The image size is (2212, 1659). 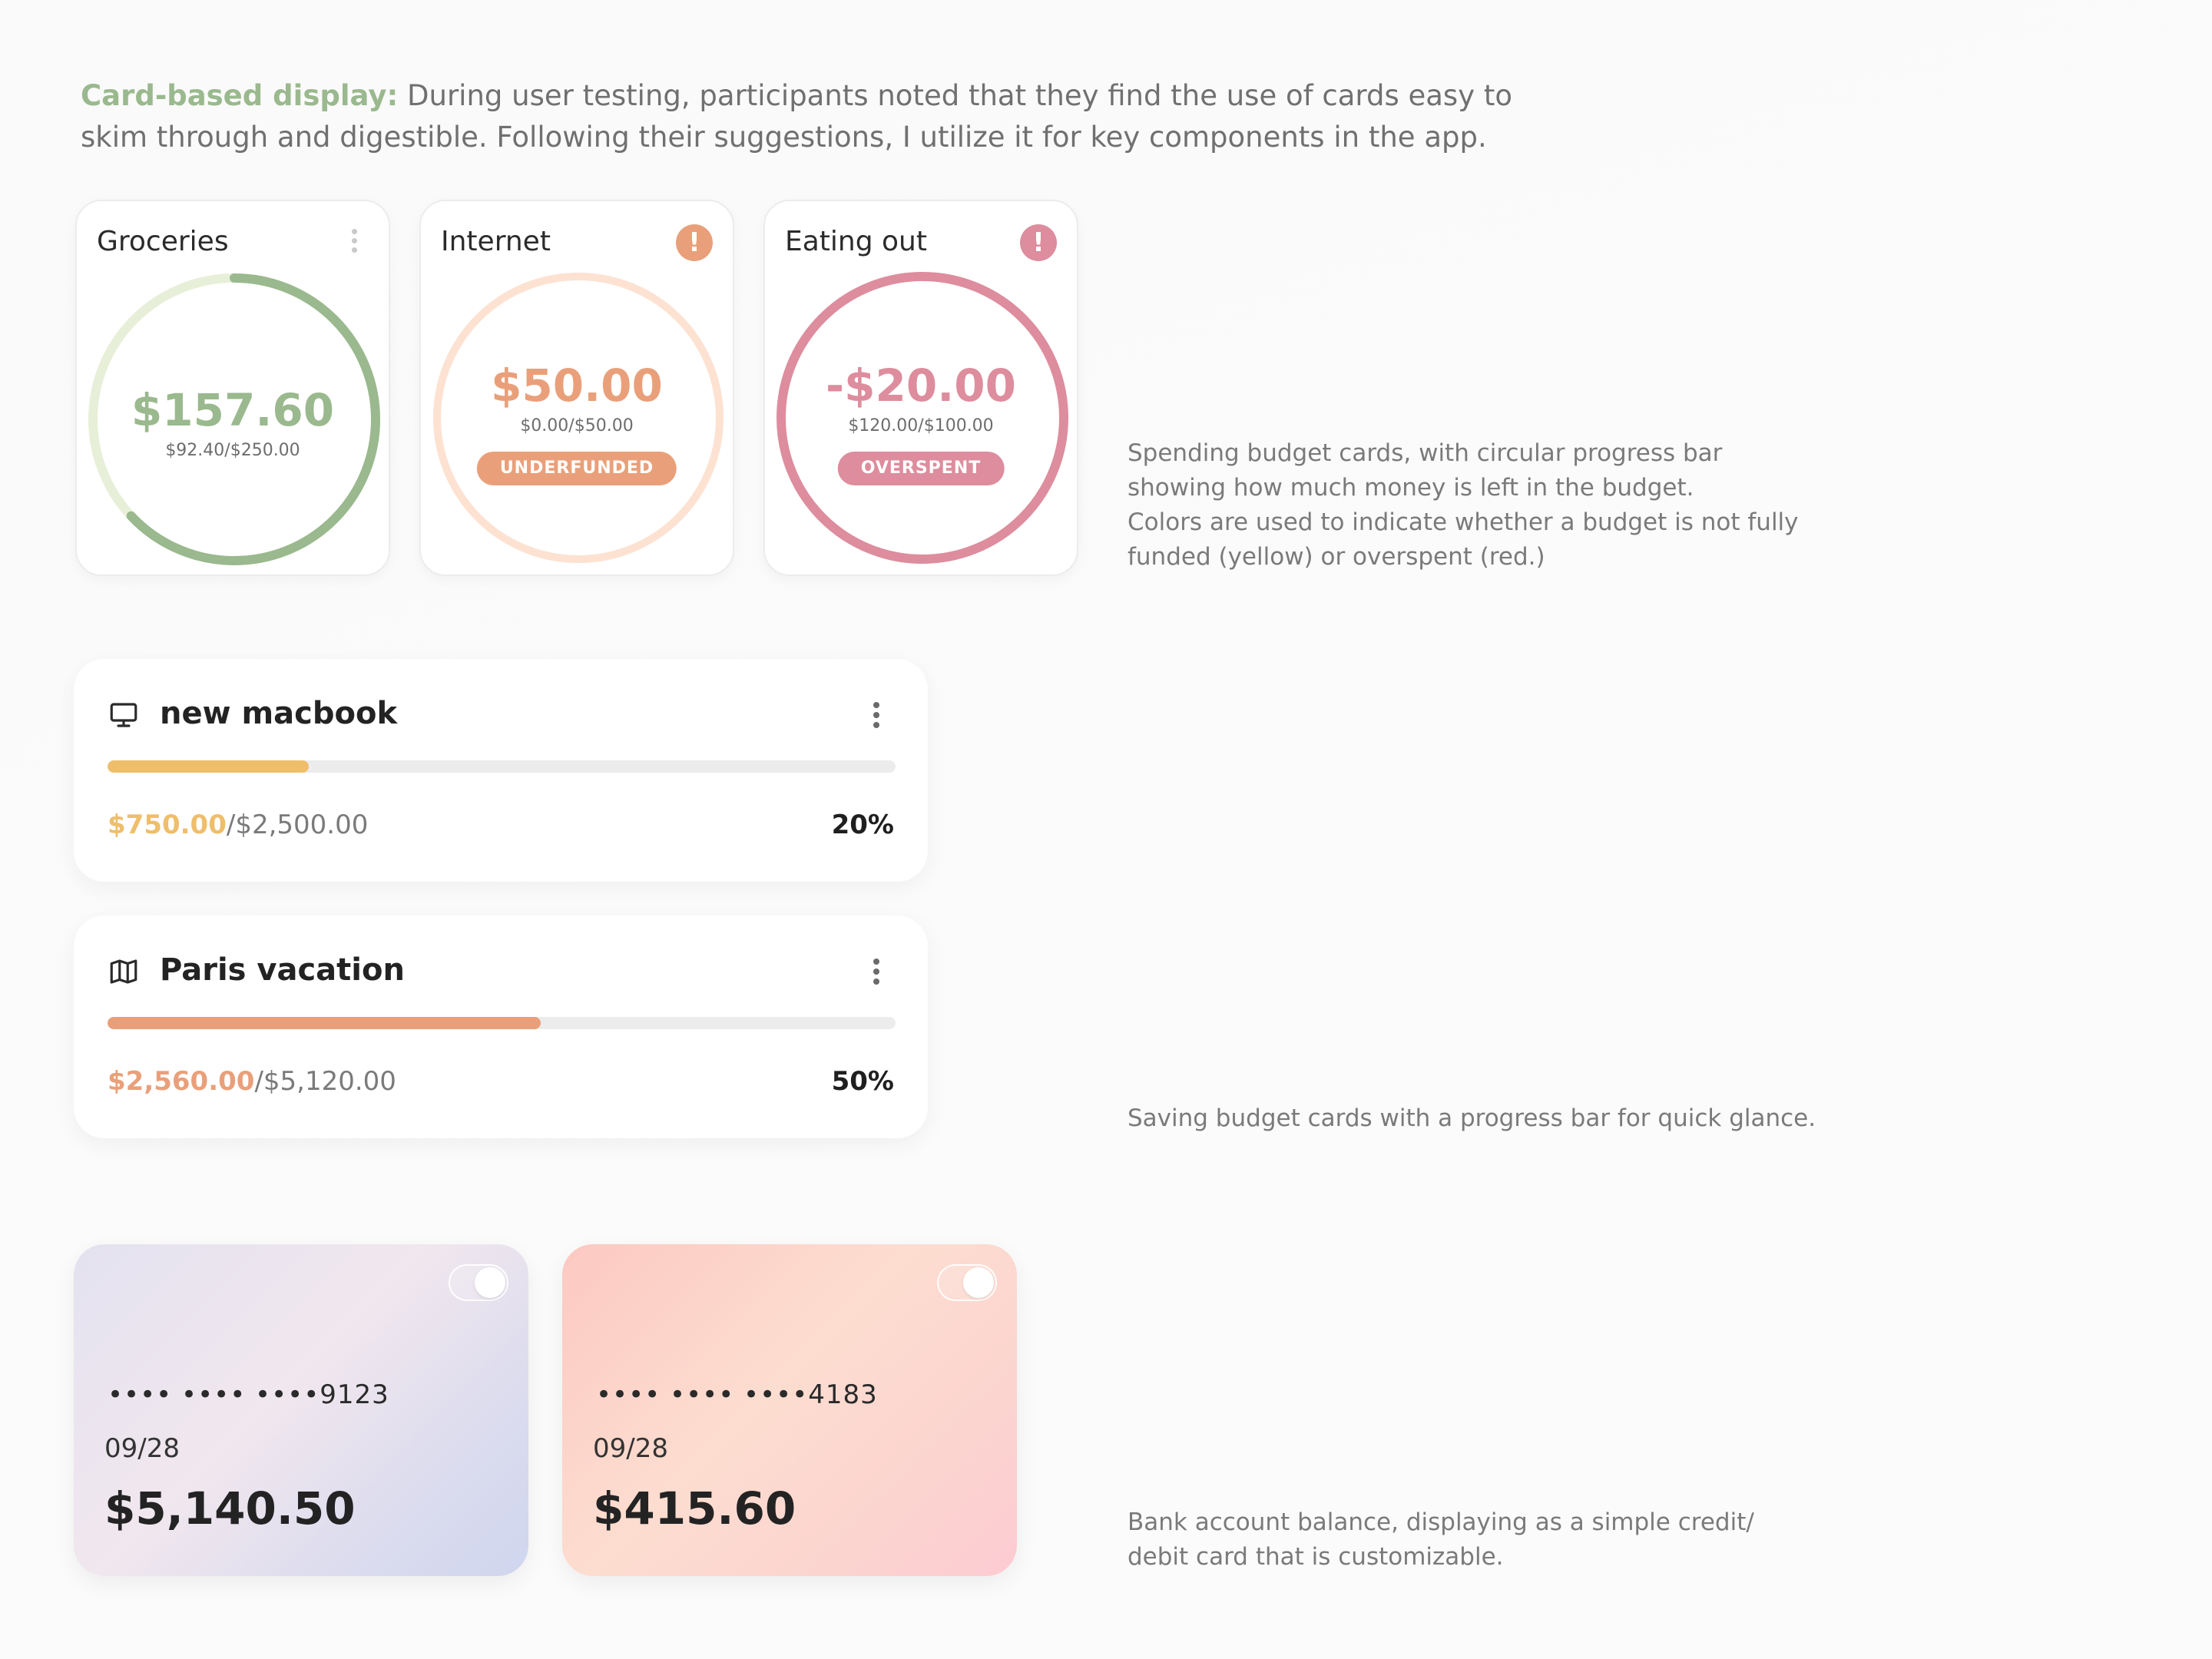 What do you see at coordinates (737, 1394) in the screenshot?
I see `card-number: •••• •••• ••••4183` at bounding box center [737, 1394].